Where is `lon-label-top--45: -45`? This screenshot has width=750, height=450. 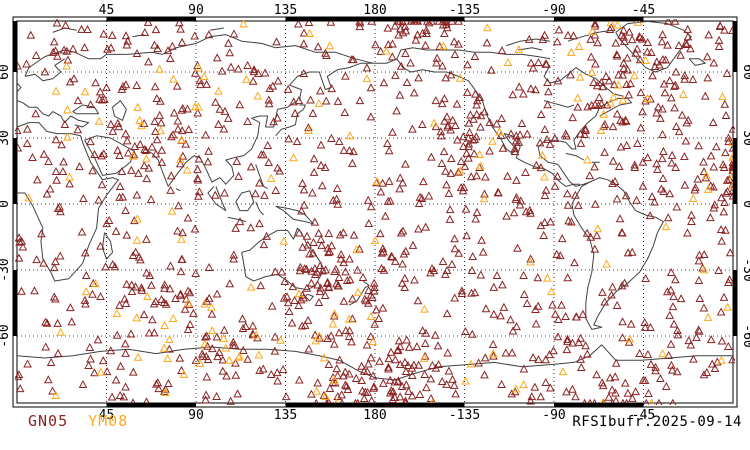 lon-label-top--45: -45 is located at coordinates (643, 10).